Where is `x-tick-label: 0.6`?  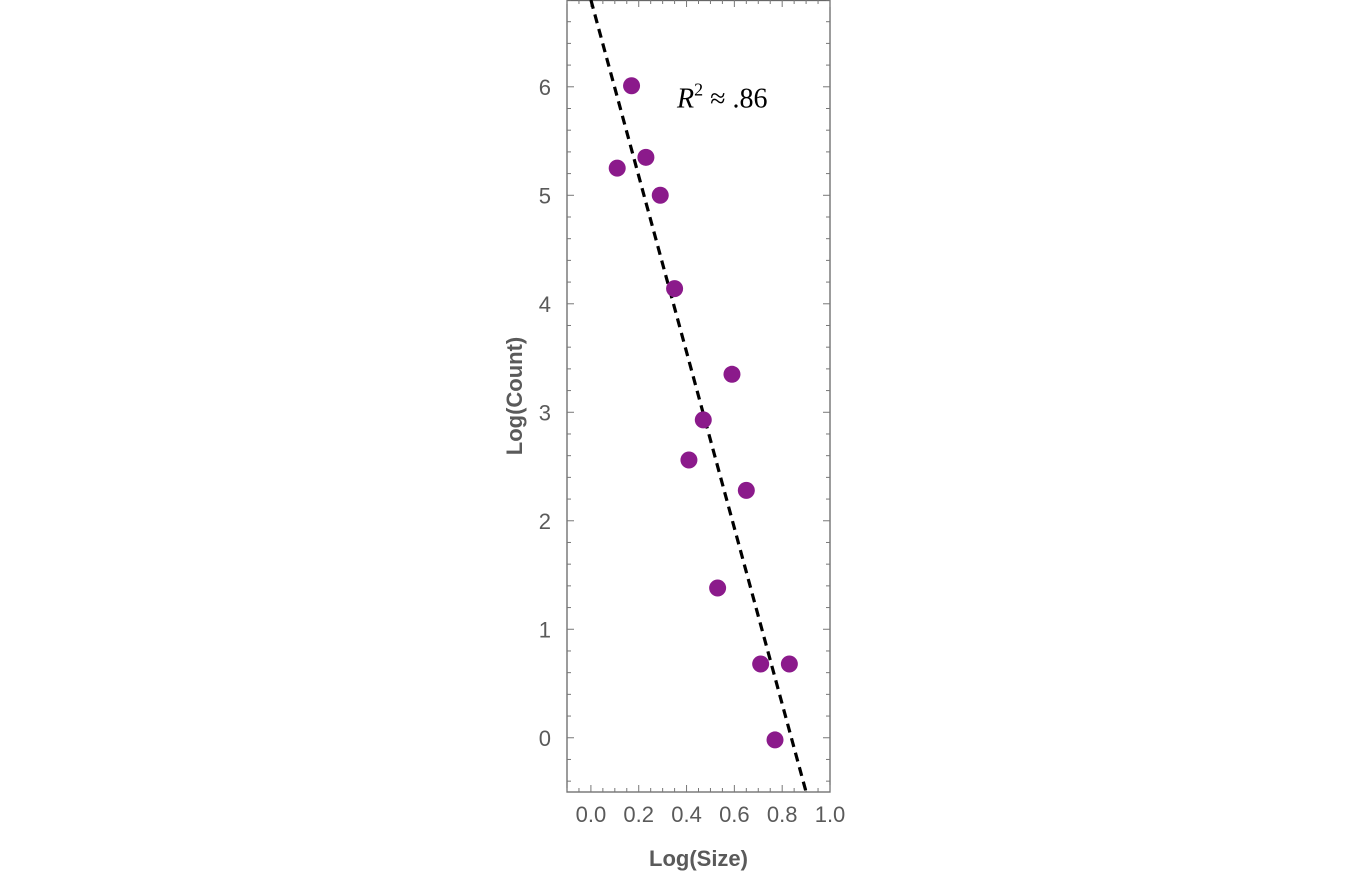 x-tick-label: 0.6 is located at coordinates (734, 814).